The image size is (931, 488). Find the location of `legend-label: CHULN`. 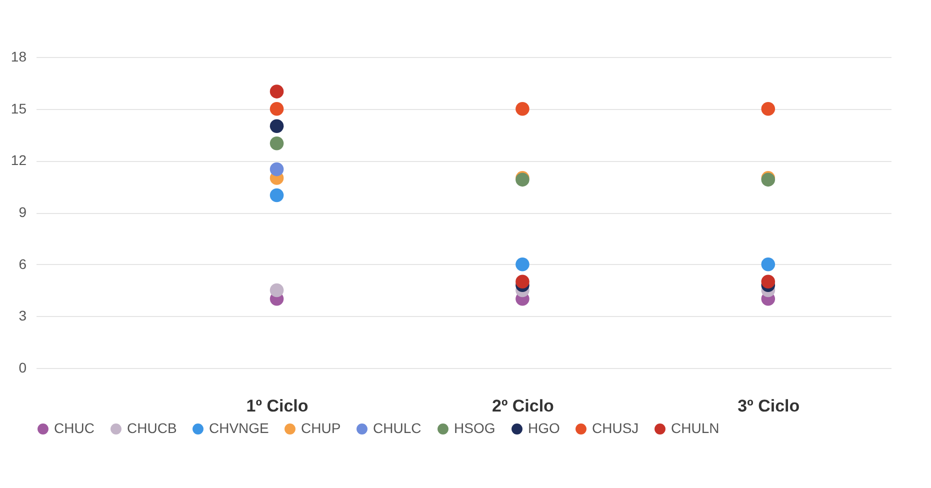

legend-label: CHULN is located at coordinates (695, 428).